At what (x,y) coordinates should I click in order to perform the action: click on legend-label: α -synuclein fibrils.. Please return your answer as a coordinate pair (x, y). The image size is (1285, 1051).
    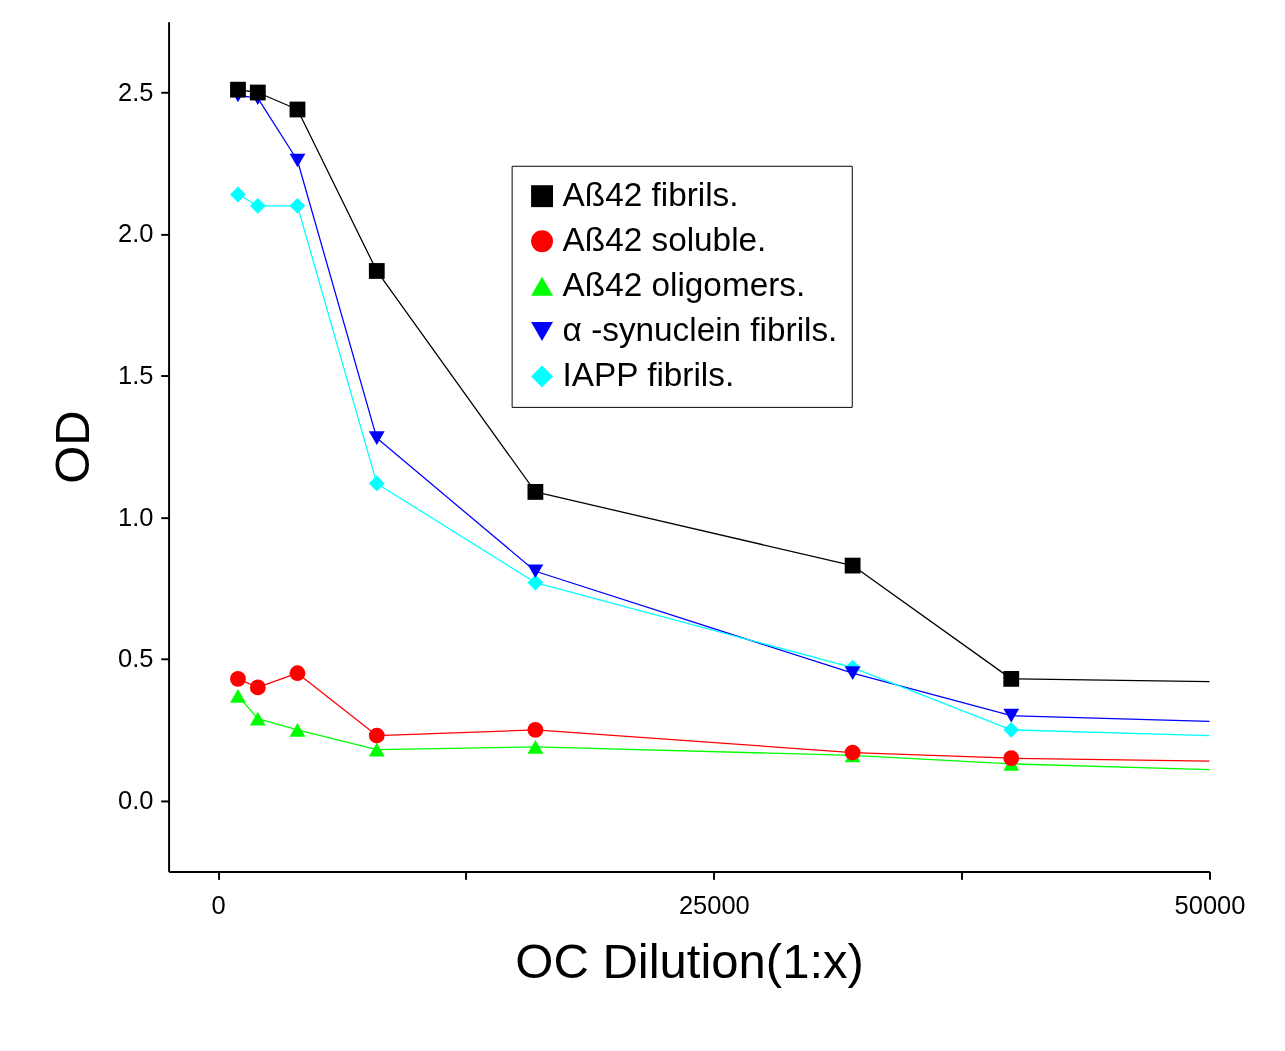
    Looking at the image, I should click on (700, 330).